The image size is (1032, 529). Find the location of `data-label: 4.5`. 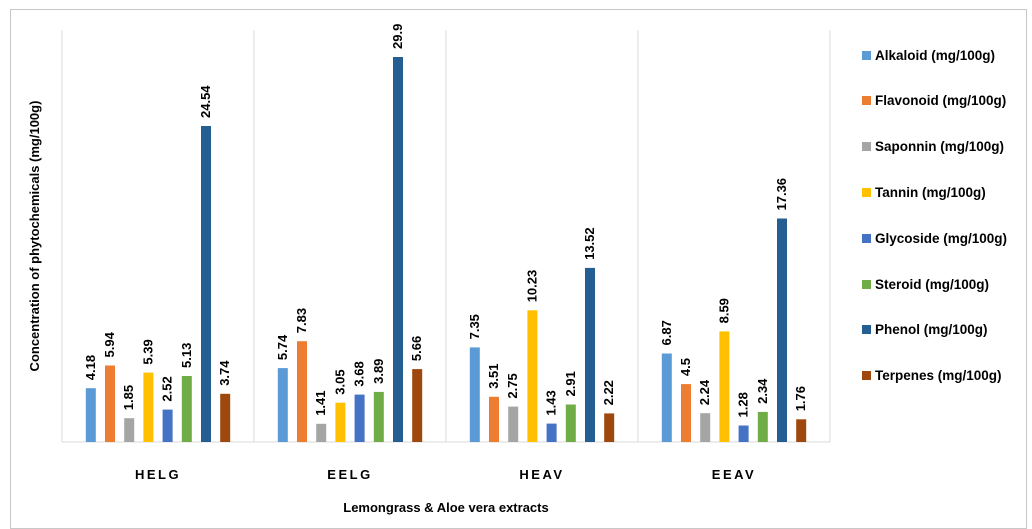

data-label: 4.5 is located at coordinates (685, 367).